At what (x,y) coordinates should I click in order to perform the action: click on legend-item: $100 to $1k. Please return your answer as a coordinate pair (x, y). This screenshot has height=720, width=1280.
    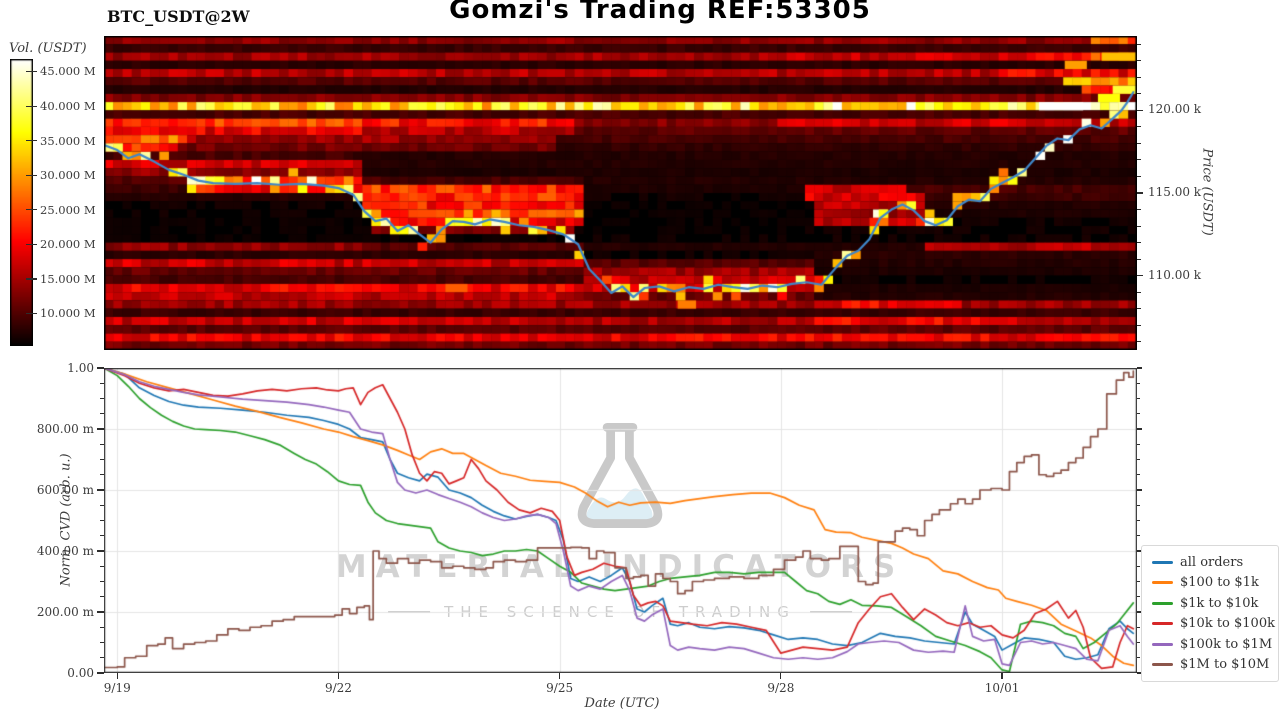
    Looking at the image, I should click on (1215, 583).